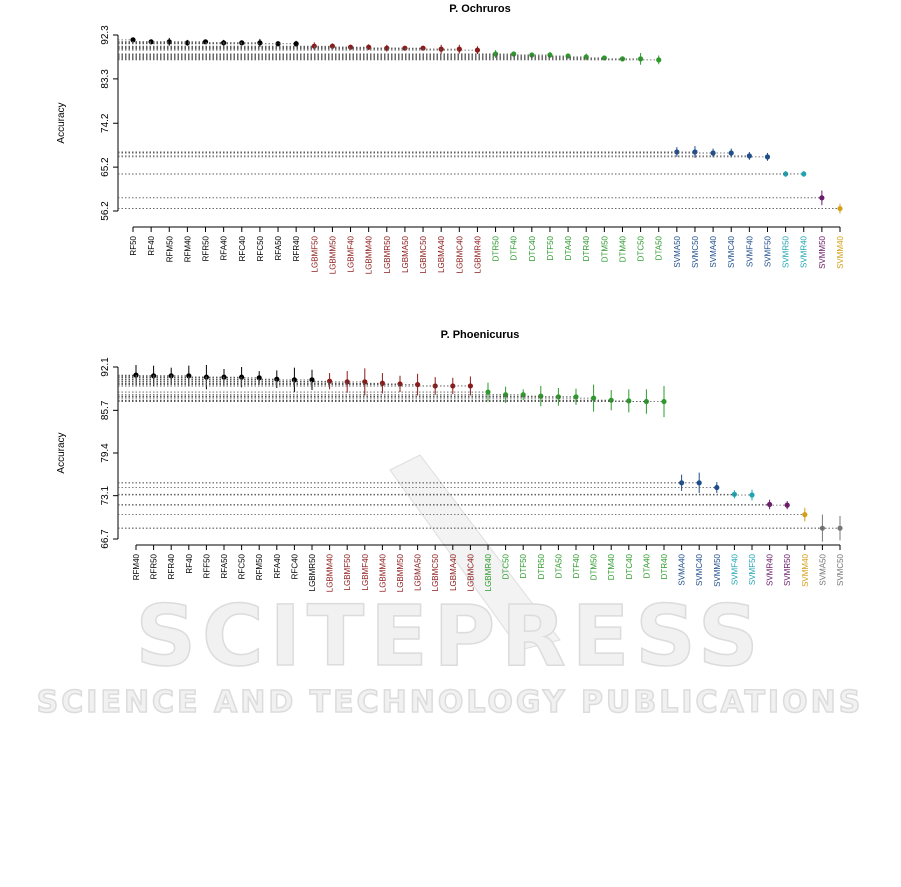  What do you see at coordinates (840, 251) in the screenshot?
I see `x-tick-label: SVMM40` at bounding box center [840, 251].